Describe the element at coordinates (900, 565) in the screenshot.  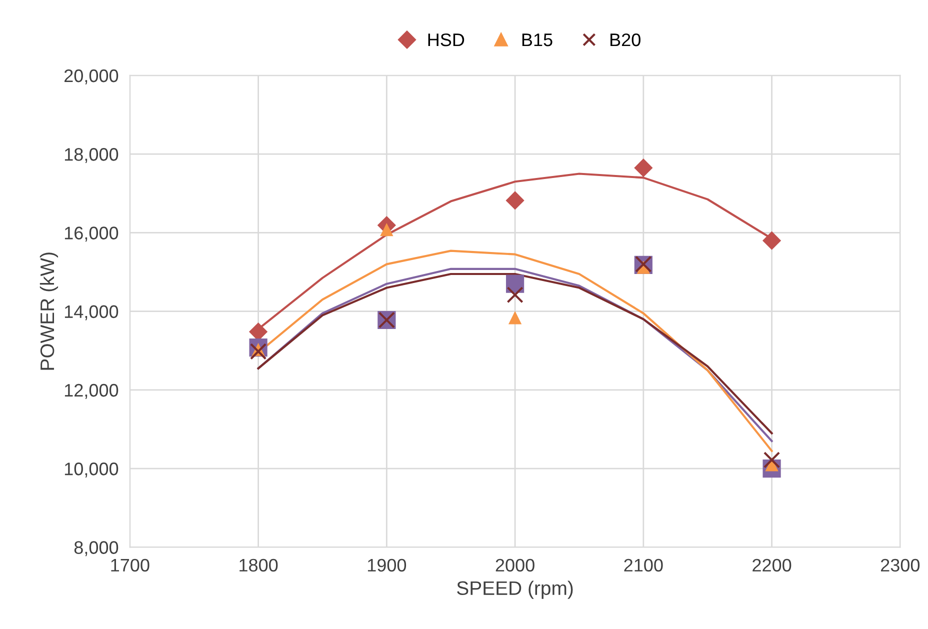
I see `x-tick-label: 2300` at that location.